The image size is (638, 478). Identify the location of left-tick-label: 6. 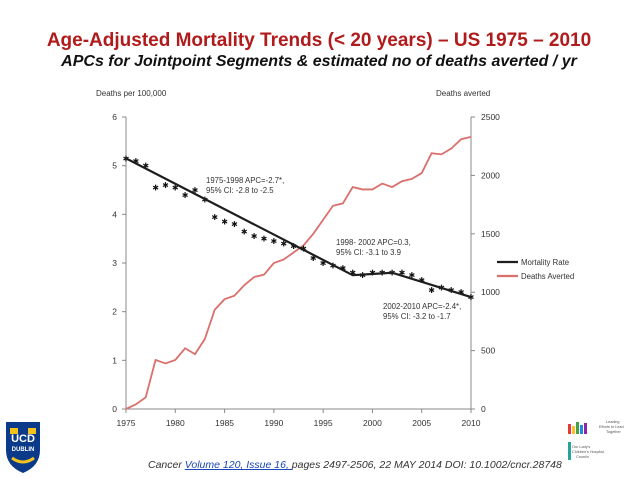
(114, 117).